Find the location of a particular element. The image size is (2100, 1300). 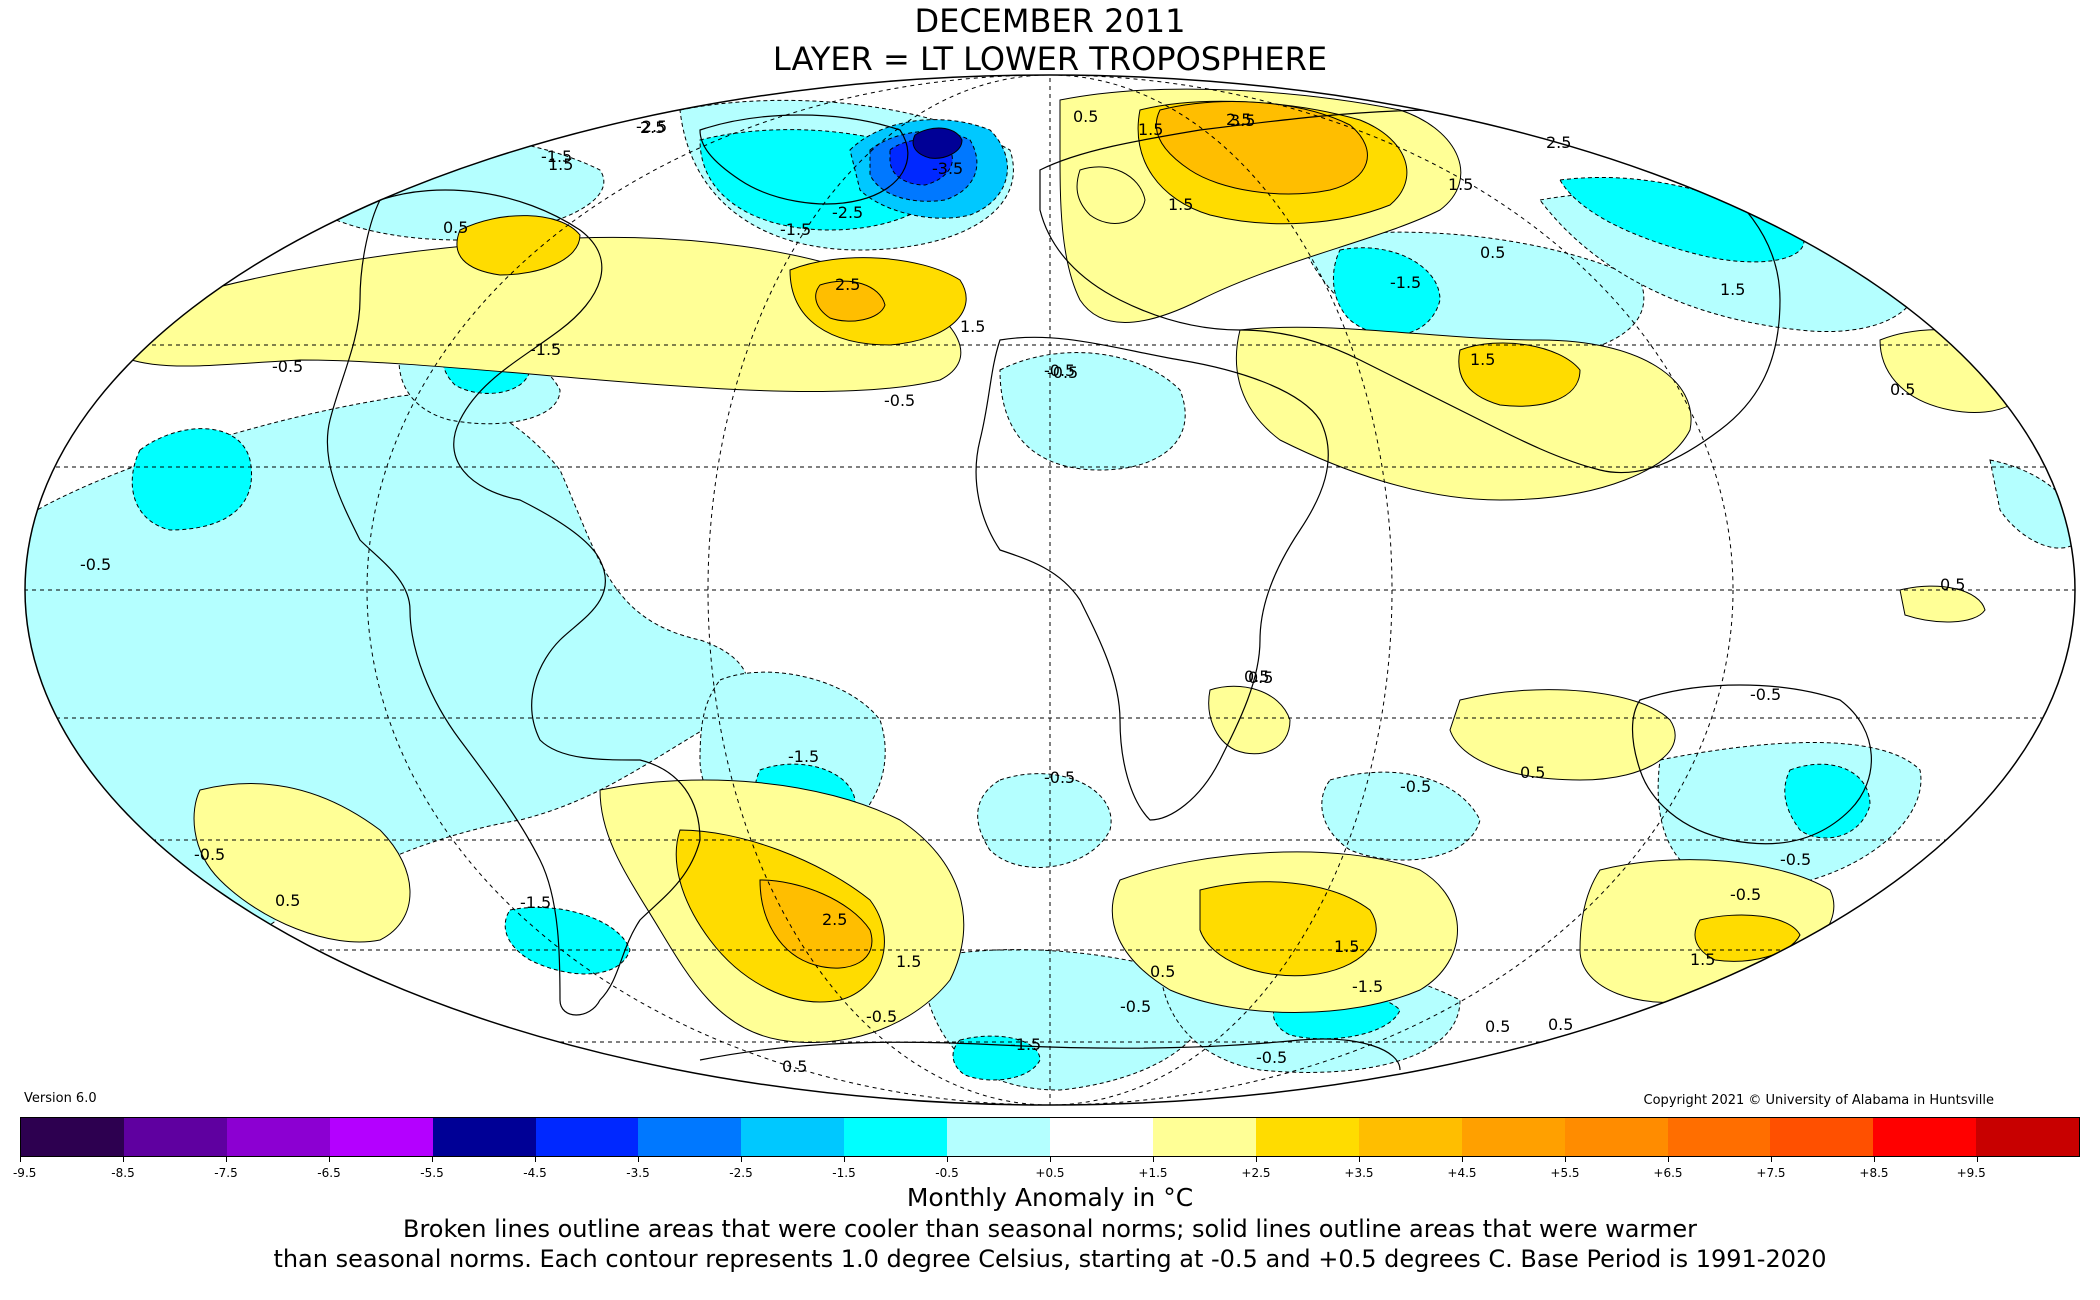

contour-label: -3.5 is located at coordinates (947, 168).